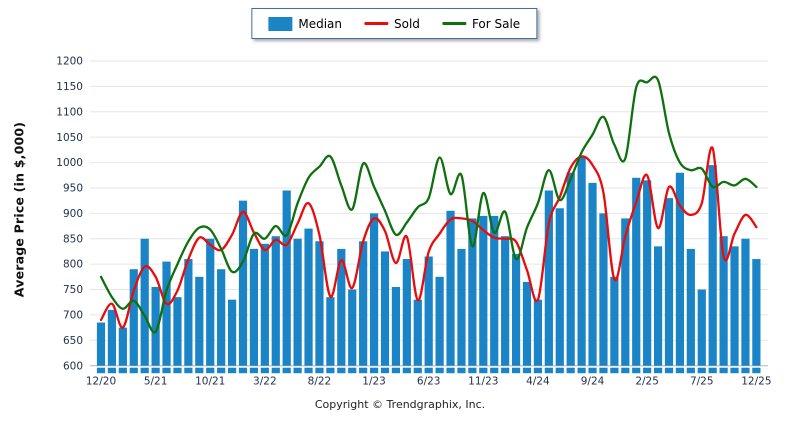 The height and width of the screenshot is (434, 800). What do you see at coordinates (407, 23) in the screenshot?
I see `legend-label-sold: Sold` at bounding box center [407, 23].